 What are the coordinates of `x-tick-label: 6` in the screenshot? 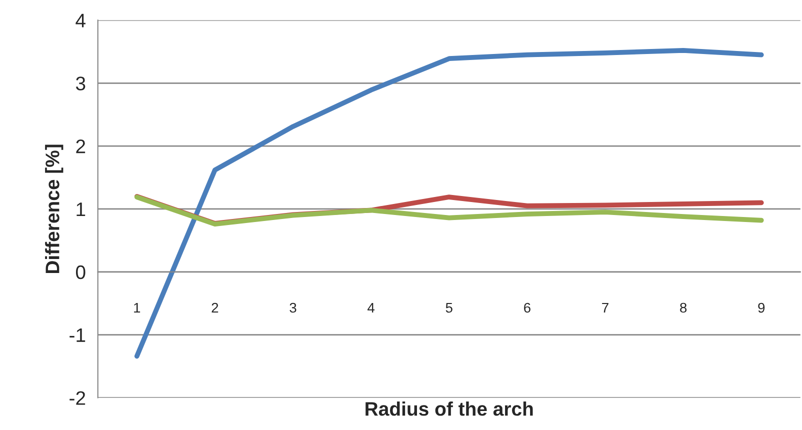 It's located at (527, 307).